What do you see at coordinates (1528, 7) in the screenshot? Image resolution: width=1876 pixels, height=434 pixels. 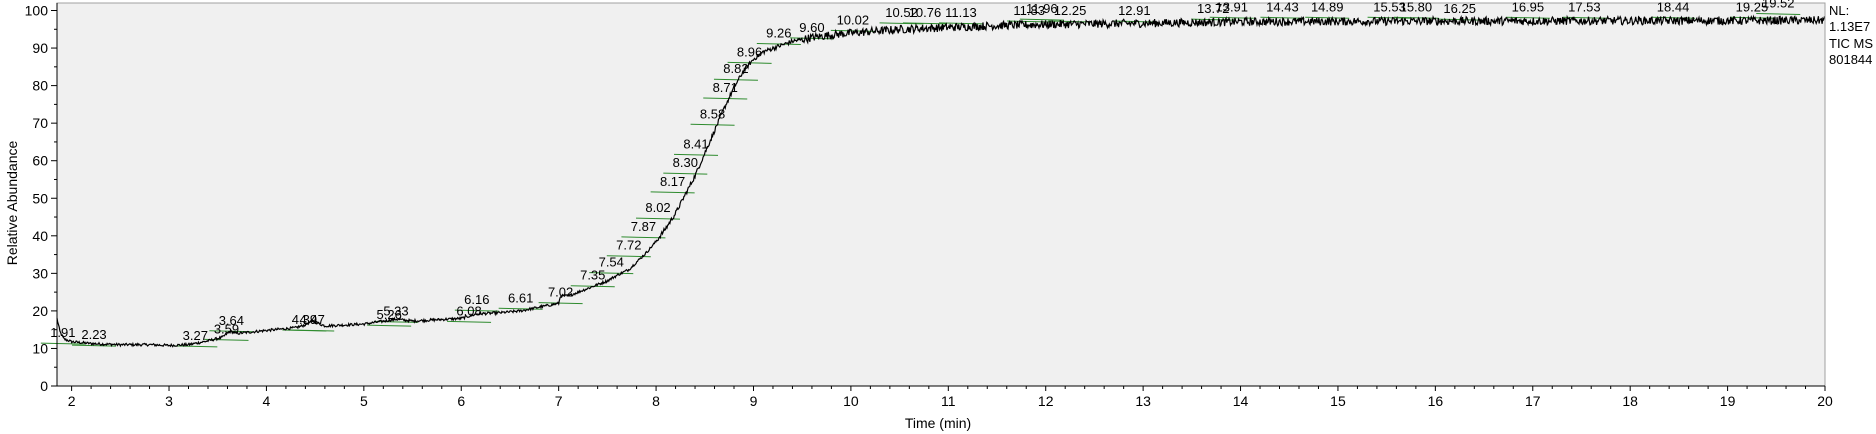 I see `peak-label: 16.95` at bounding box center [1528, 7].